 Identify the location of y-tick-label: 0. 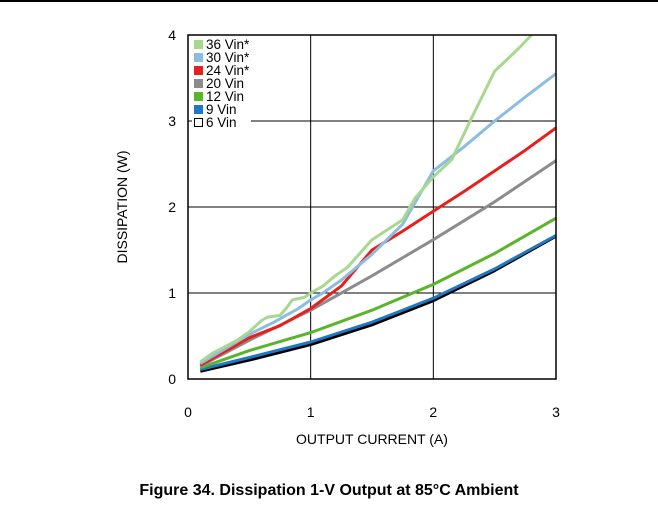
(172, 379).